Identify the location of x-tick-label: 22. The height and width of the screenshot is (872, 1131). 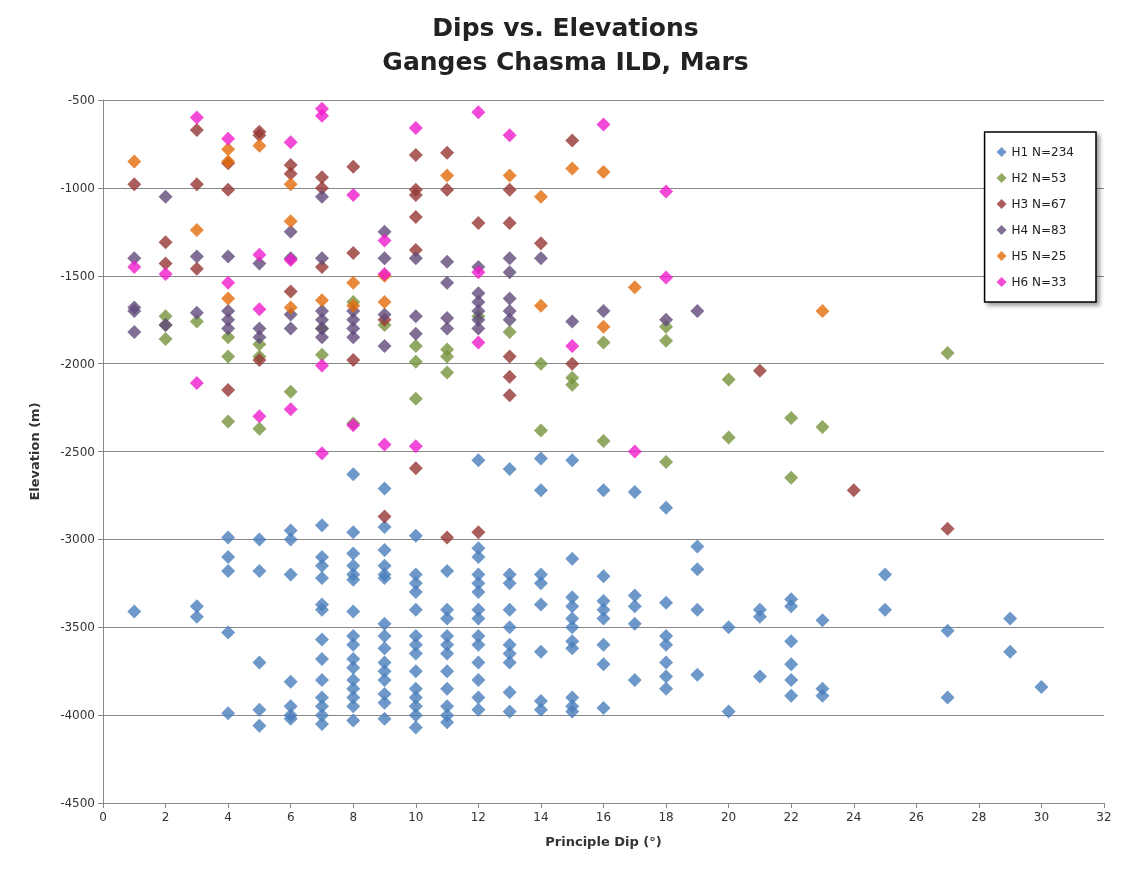
(791, 817).